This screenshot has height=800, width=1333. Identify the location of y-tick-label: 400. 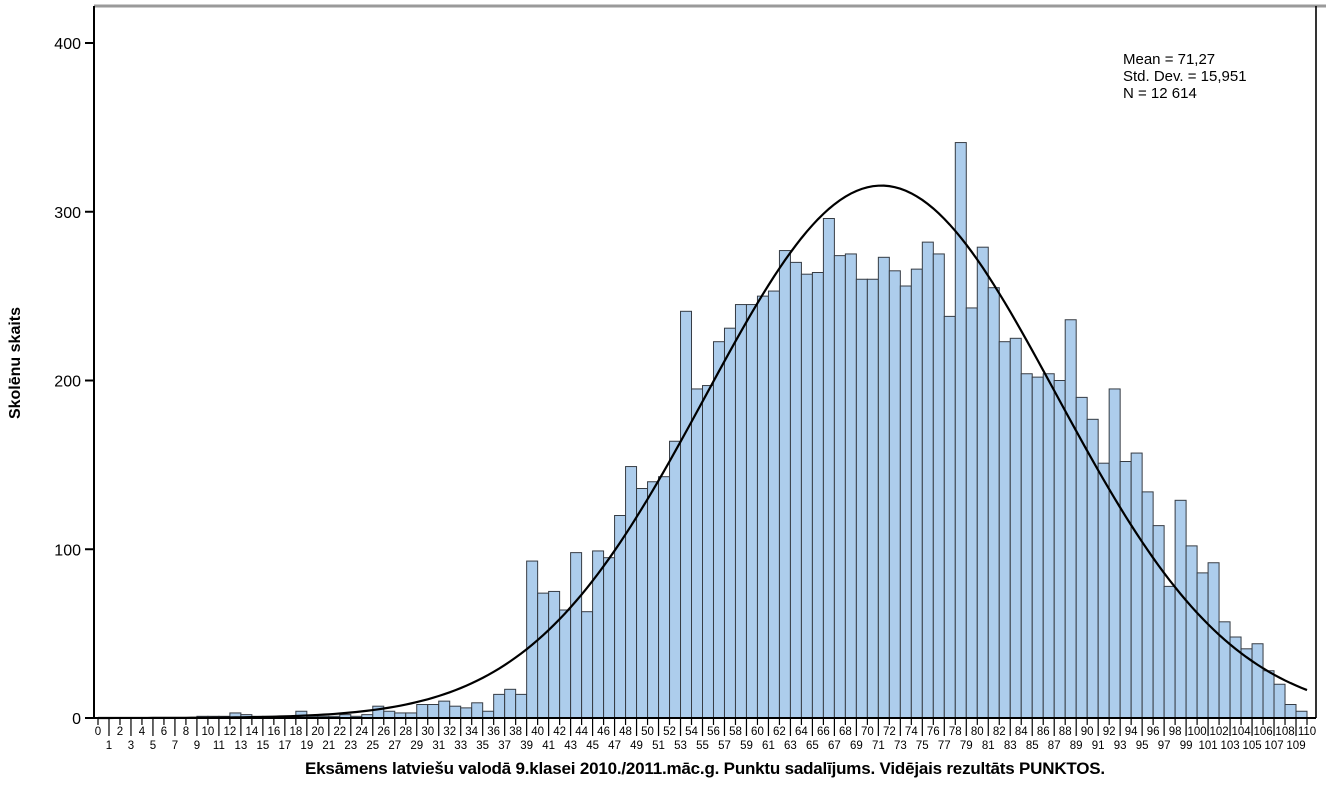
(67, 44).